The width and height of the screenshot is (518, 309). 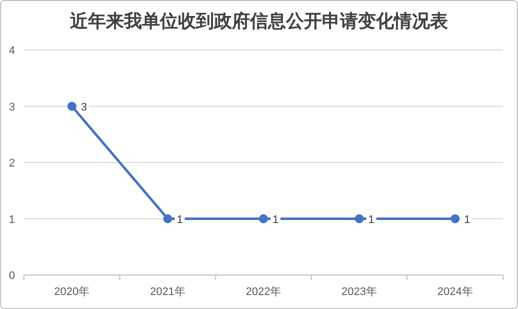 What do you see at coordinates (360, 292) in the screenshot?
I see `x-tick-label: 2023年` at bounding box center [360, 292].